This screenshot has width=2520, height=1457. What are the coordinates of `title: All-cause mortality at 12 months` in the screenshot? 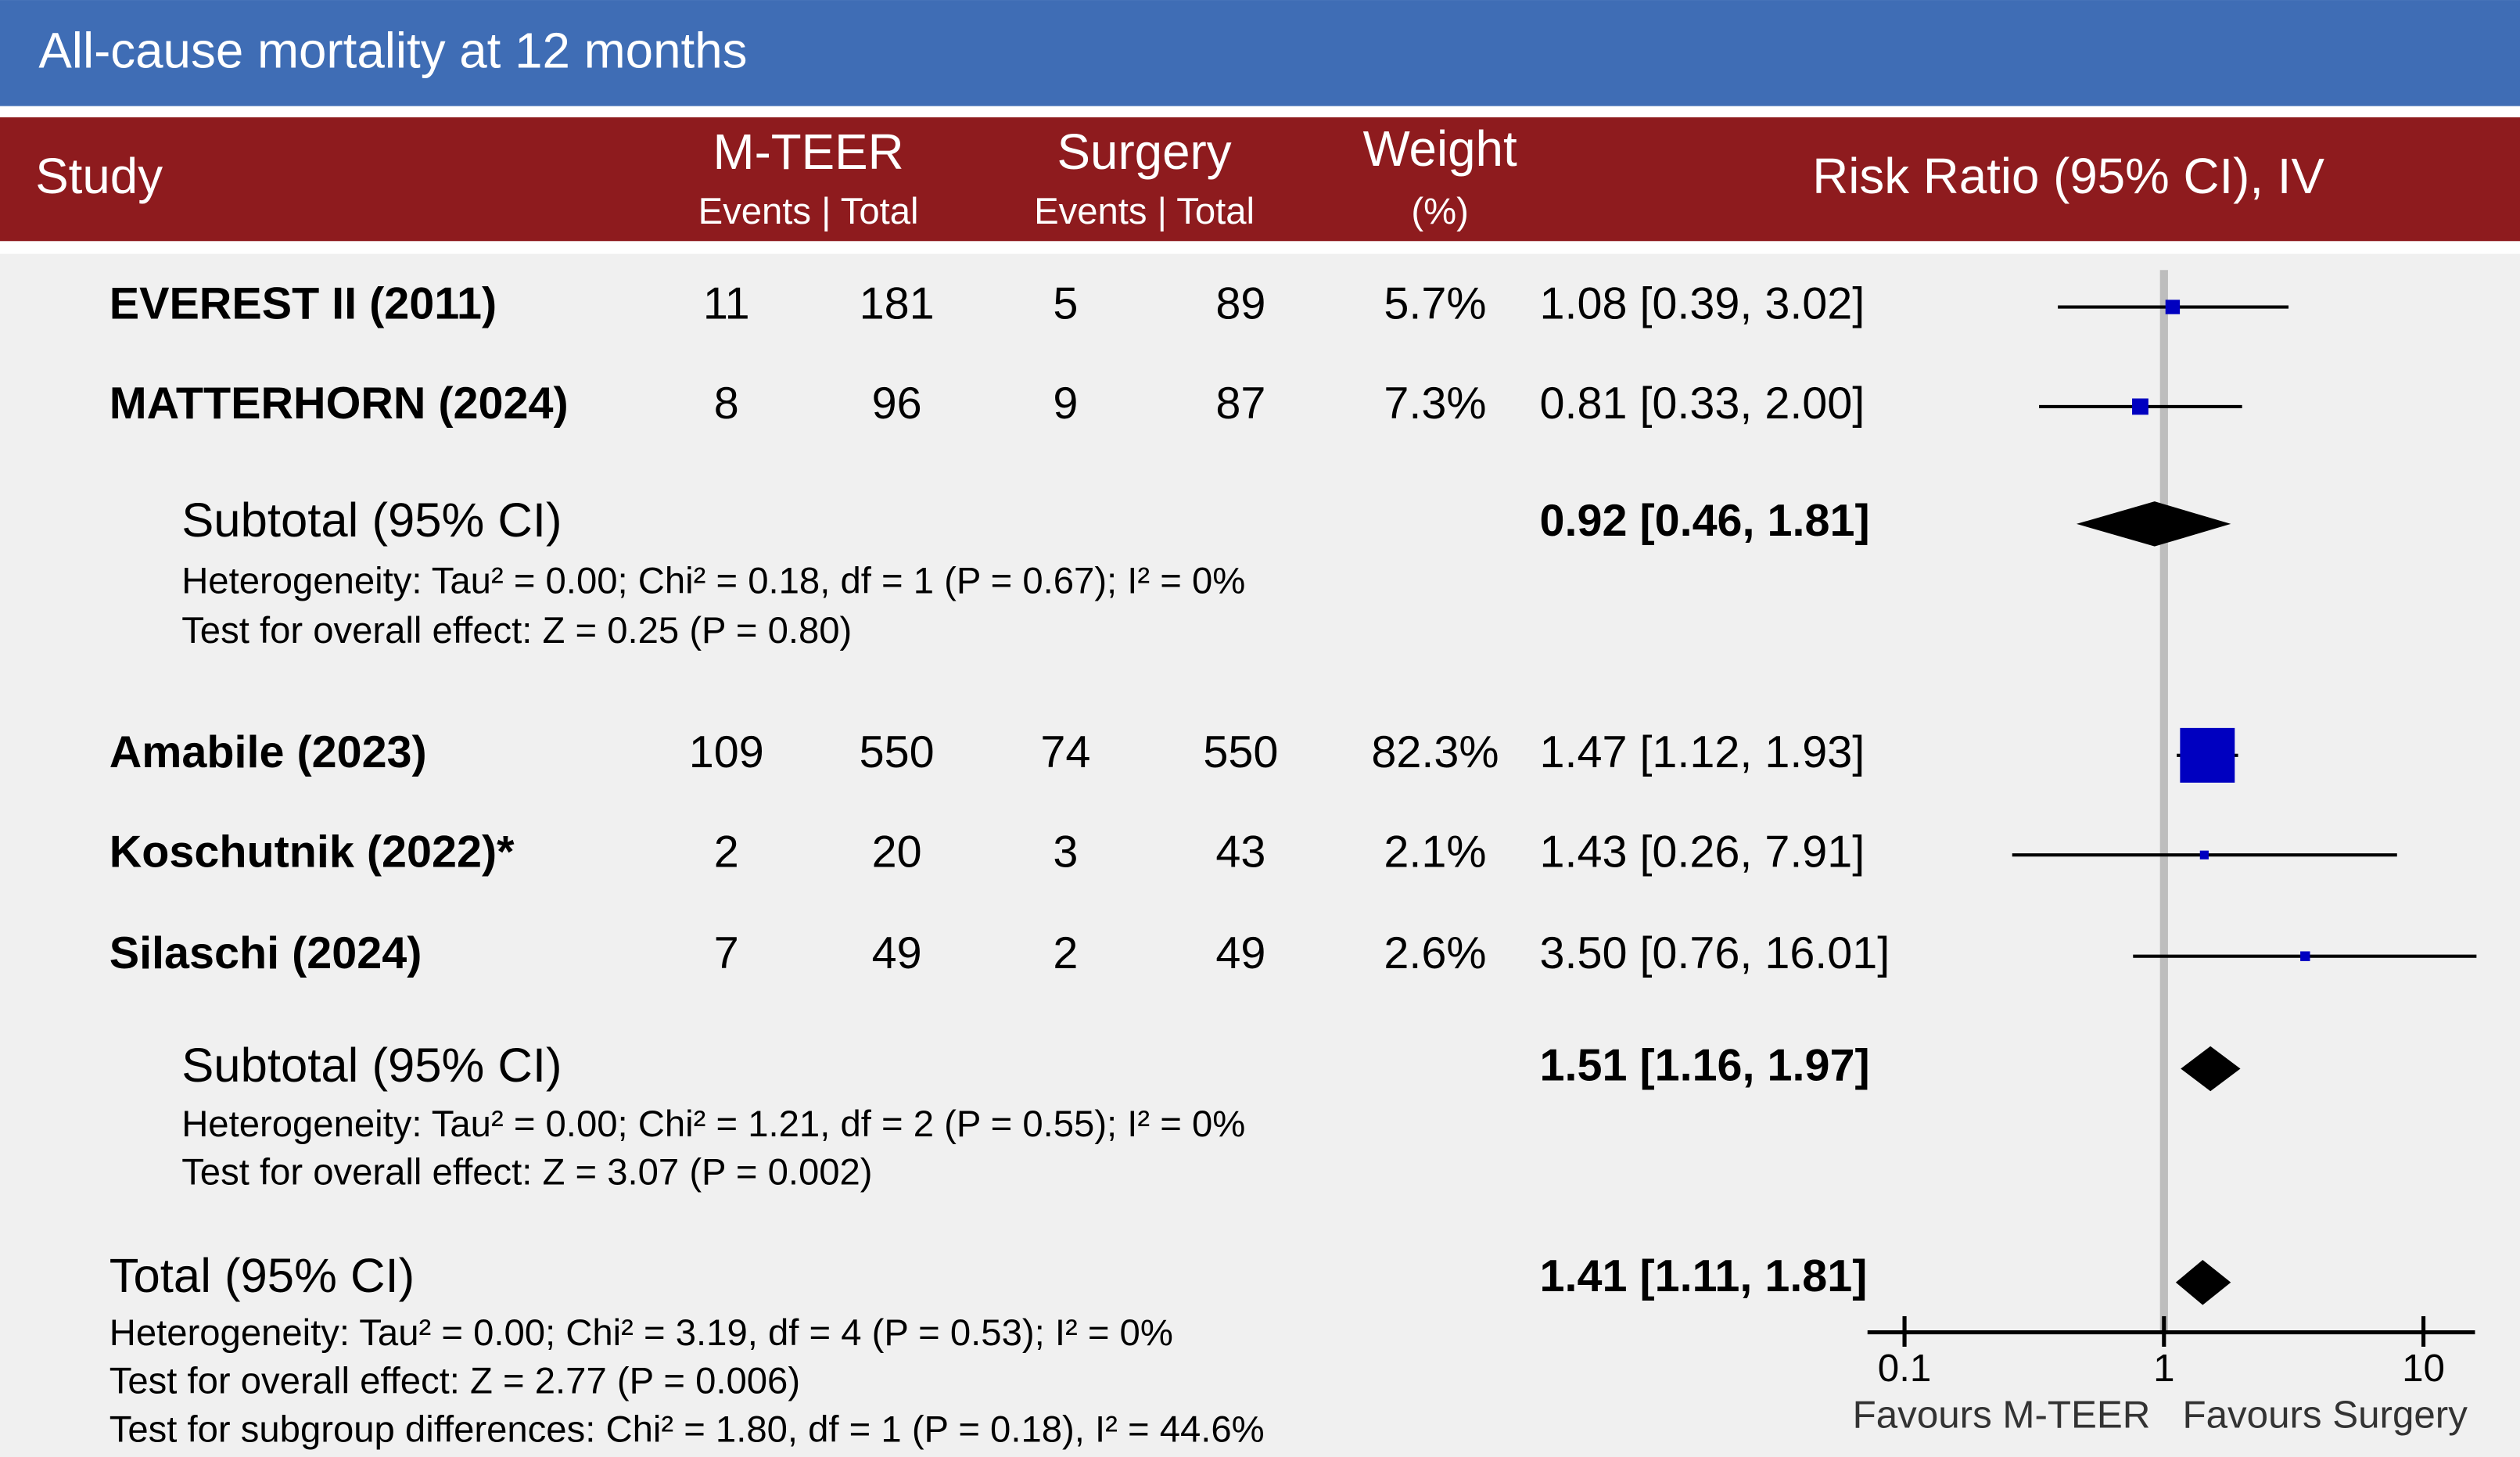 It's located at (392, 51).